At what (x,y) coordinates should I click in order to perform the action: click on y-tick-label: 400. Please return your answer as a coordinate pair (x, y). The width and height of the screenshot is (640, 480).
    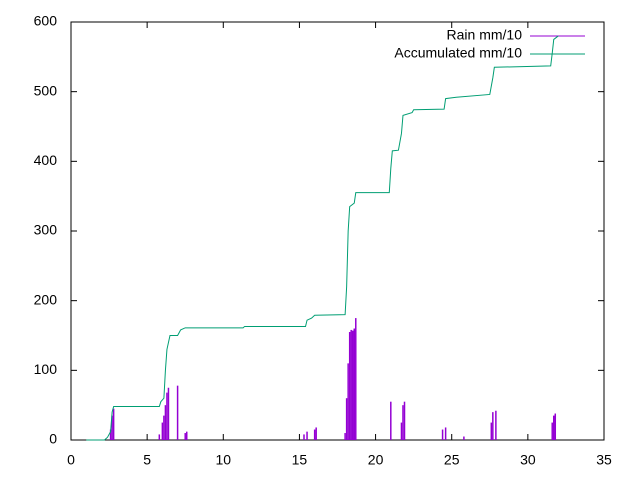
    Looking at the image, I should click on (46, 160).